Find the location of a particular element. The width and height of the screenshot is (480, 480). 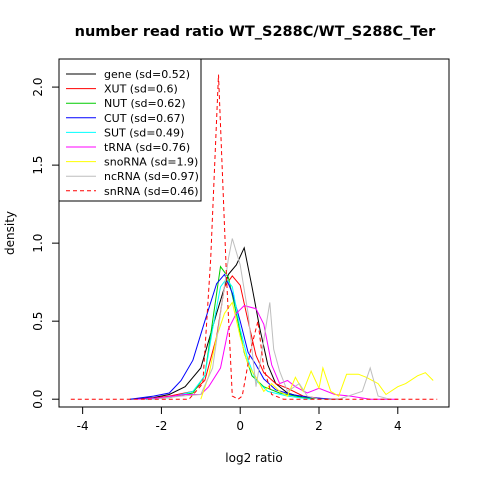

legend-label: snoRNA (sd=1.9) is located at coordinates (151, 162).